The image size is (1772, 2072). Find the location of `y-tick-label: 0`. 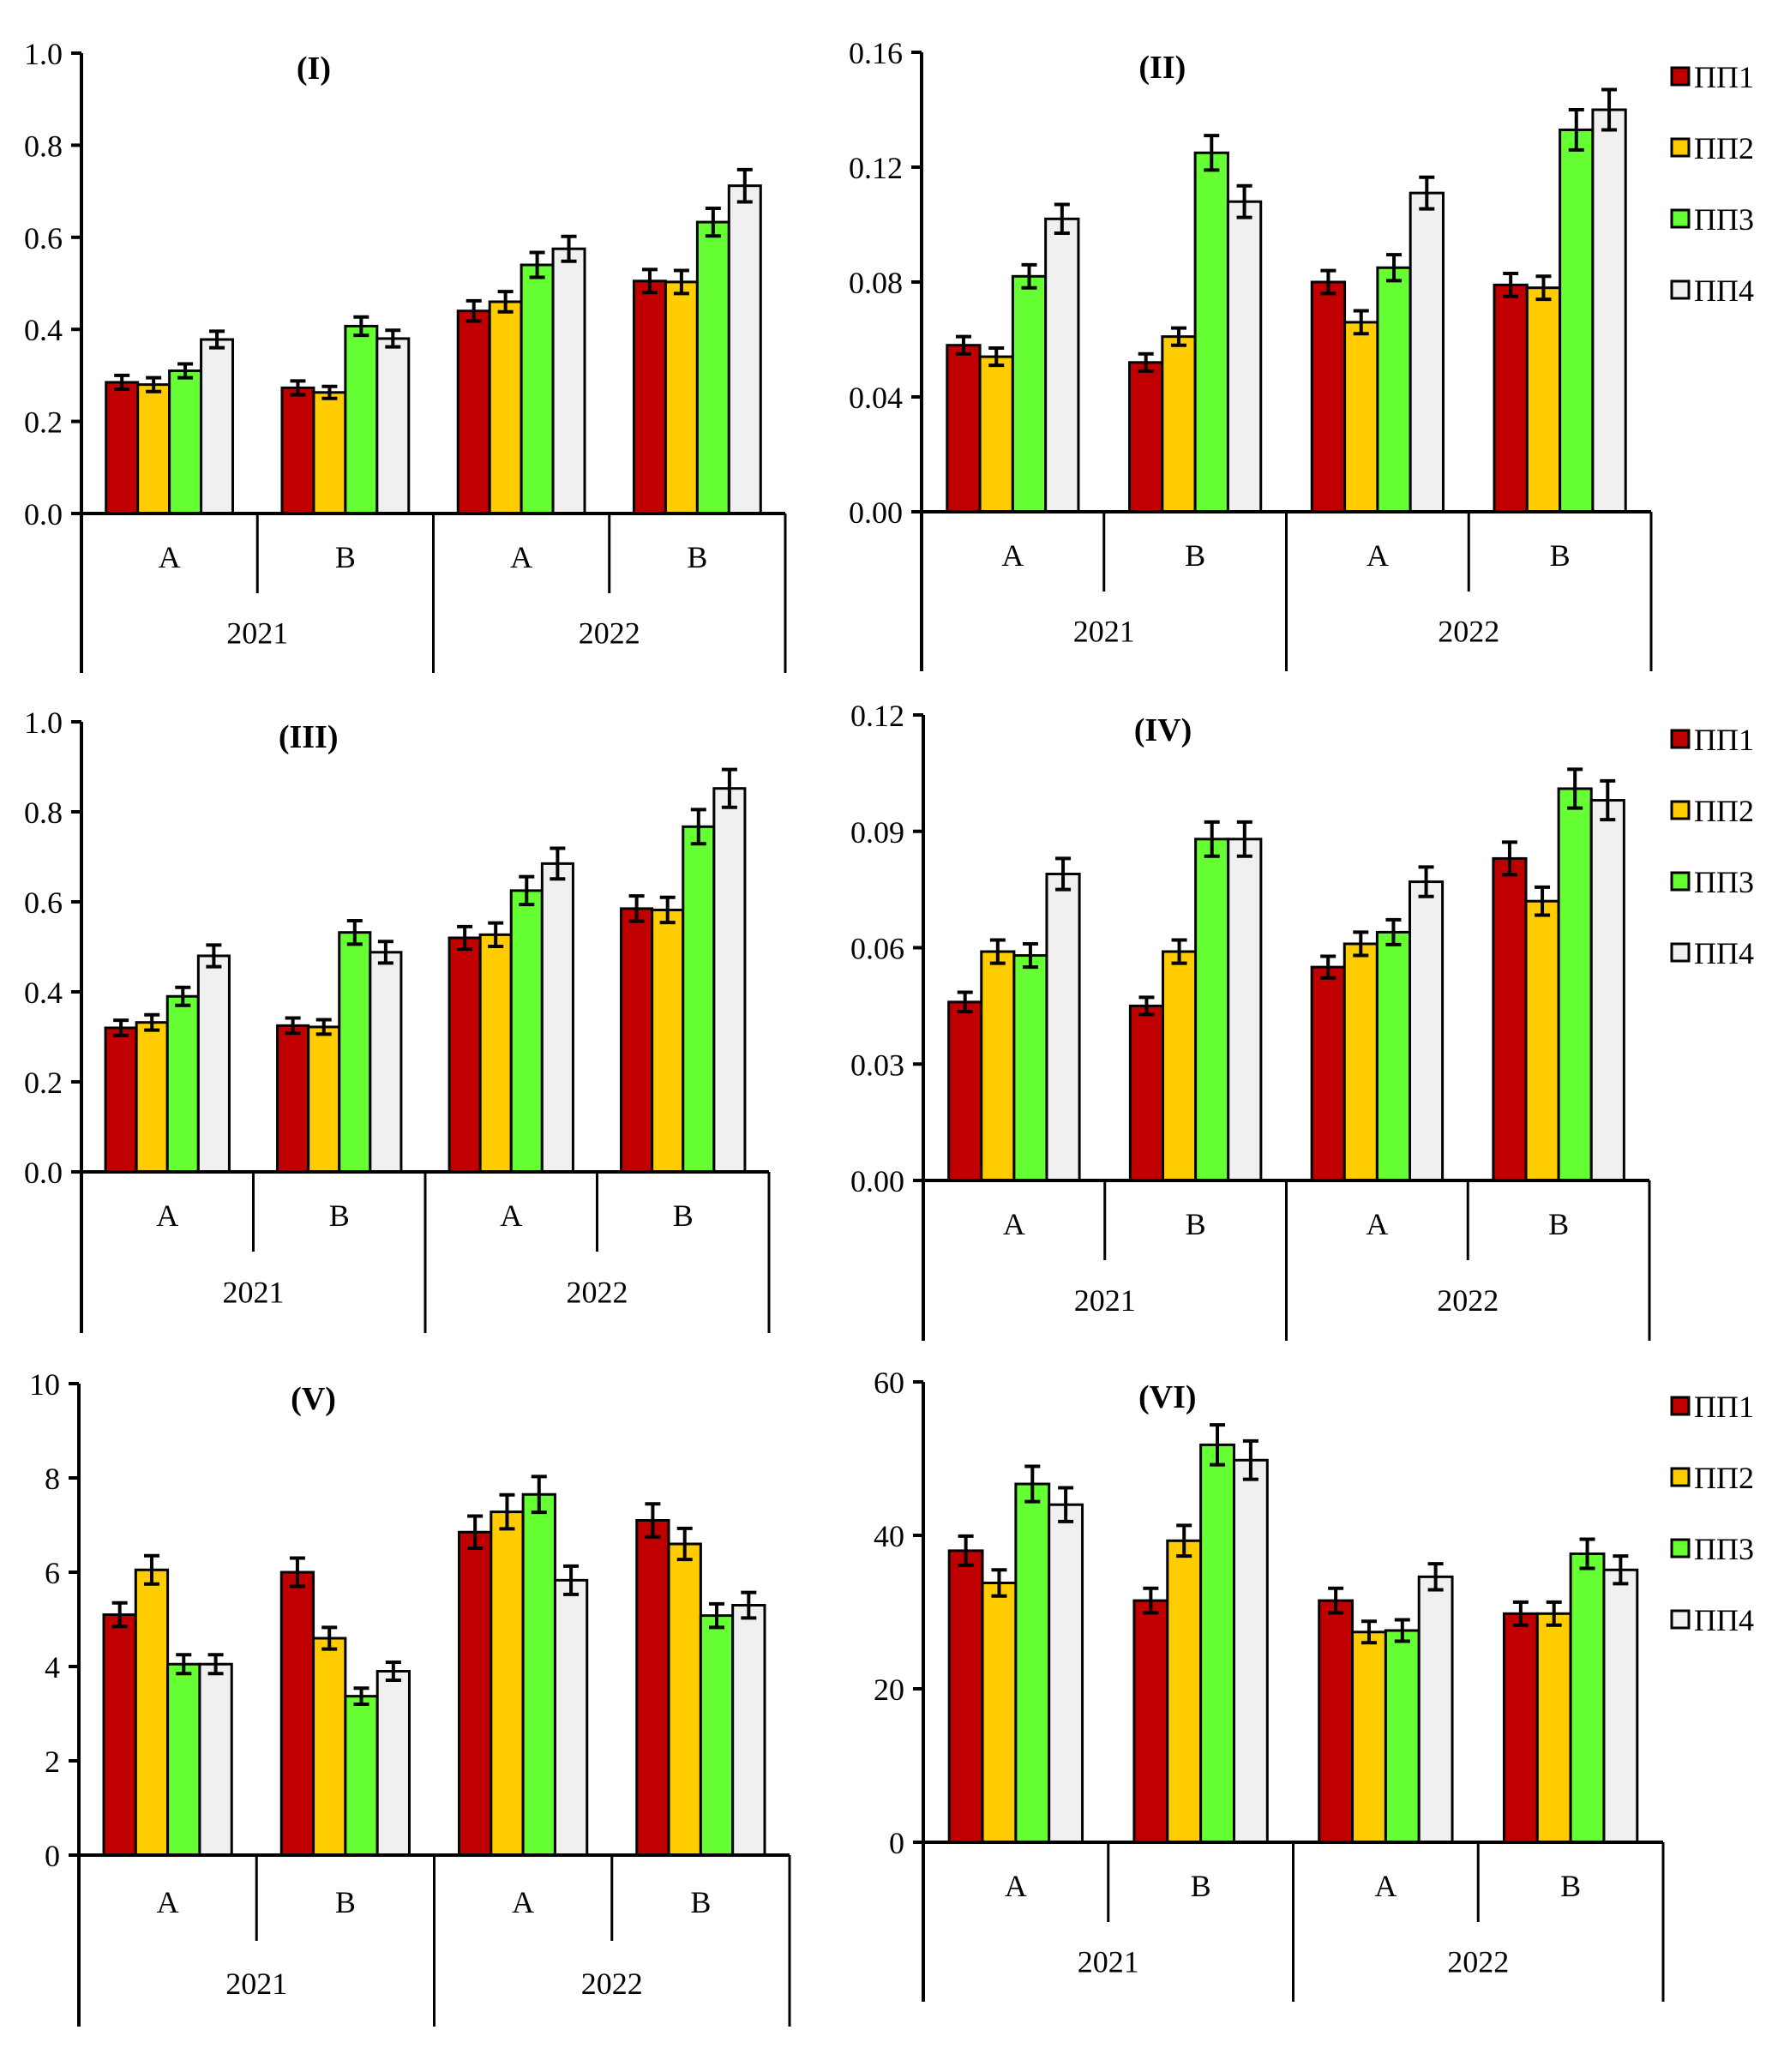

y-tick-label: 0 is located at coordinates (896, 1843).